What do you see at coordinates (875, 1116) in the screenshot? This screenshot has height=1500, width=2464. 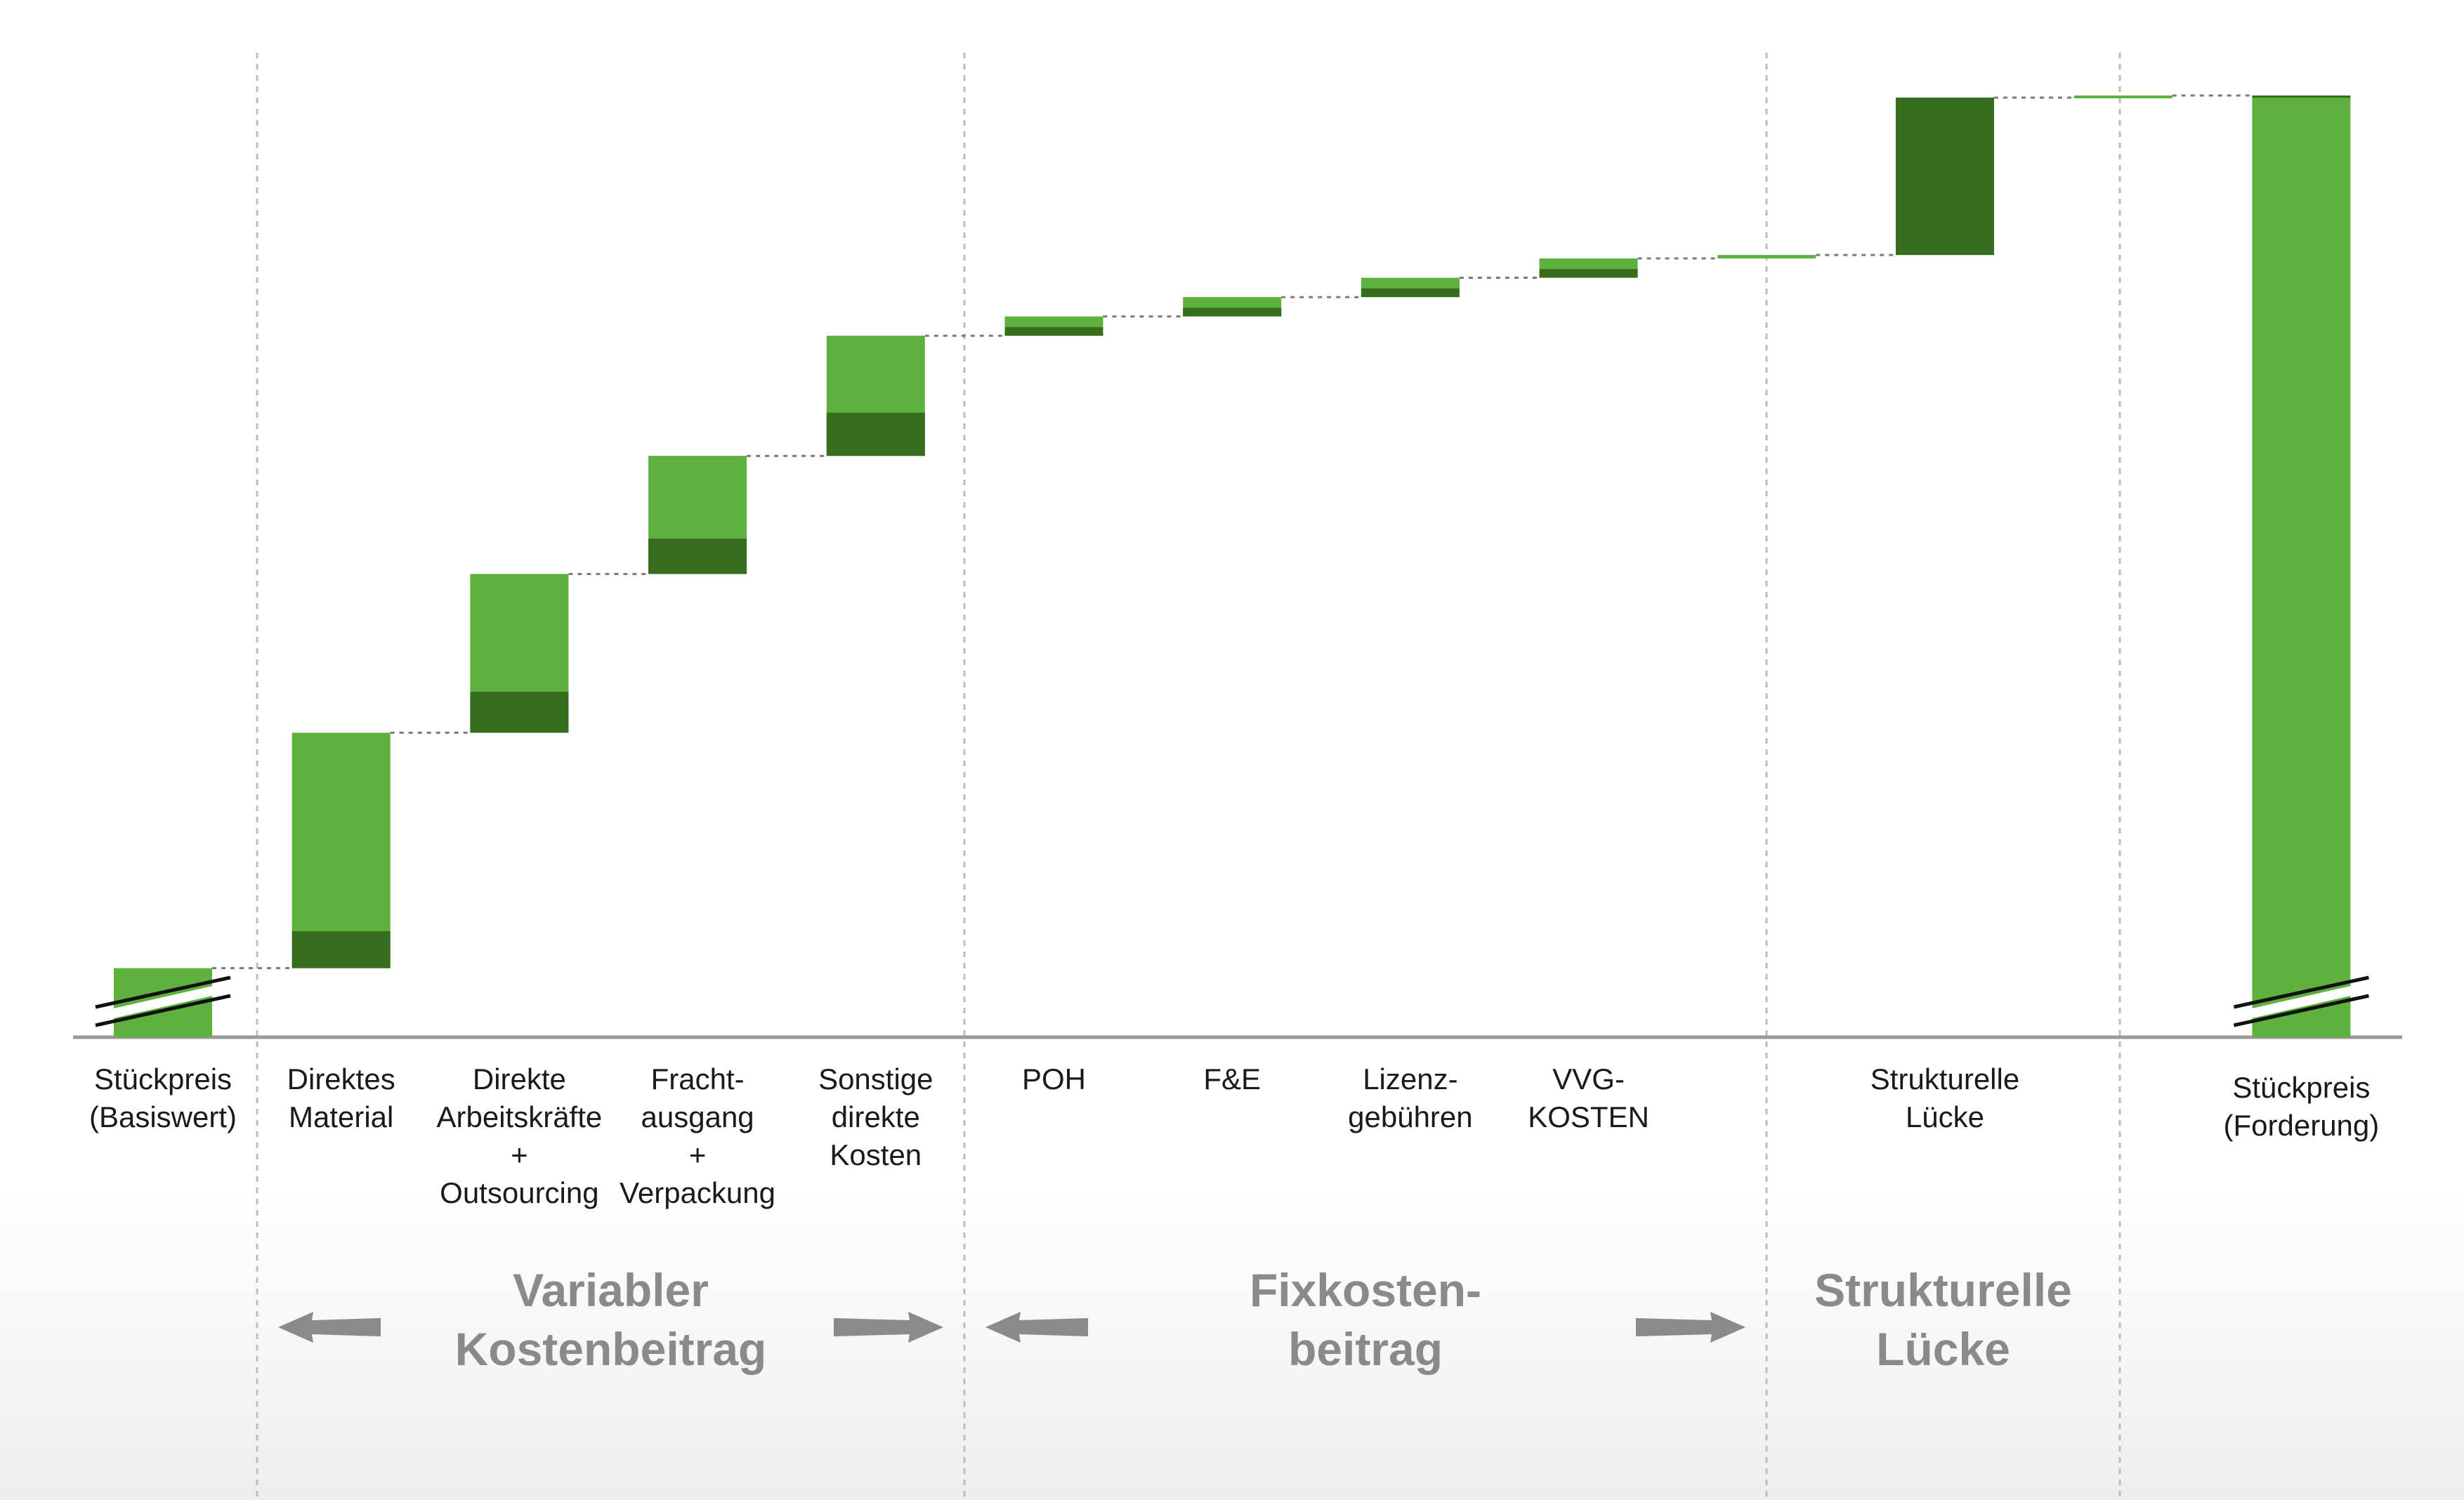 I see `category-label: Sonstige direkte Kosten` at bounding box center [875, 1116].